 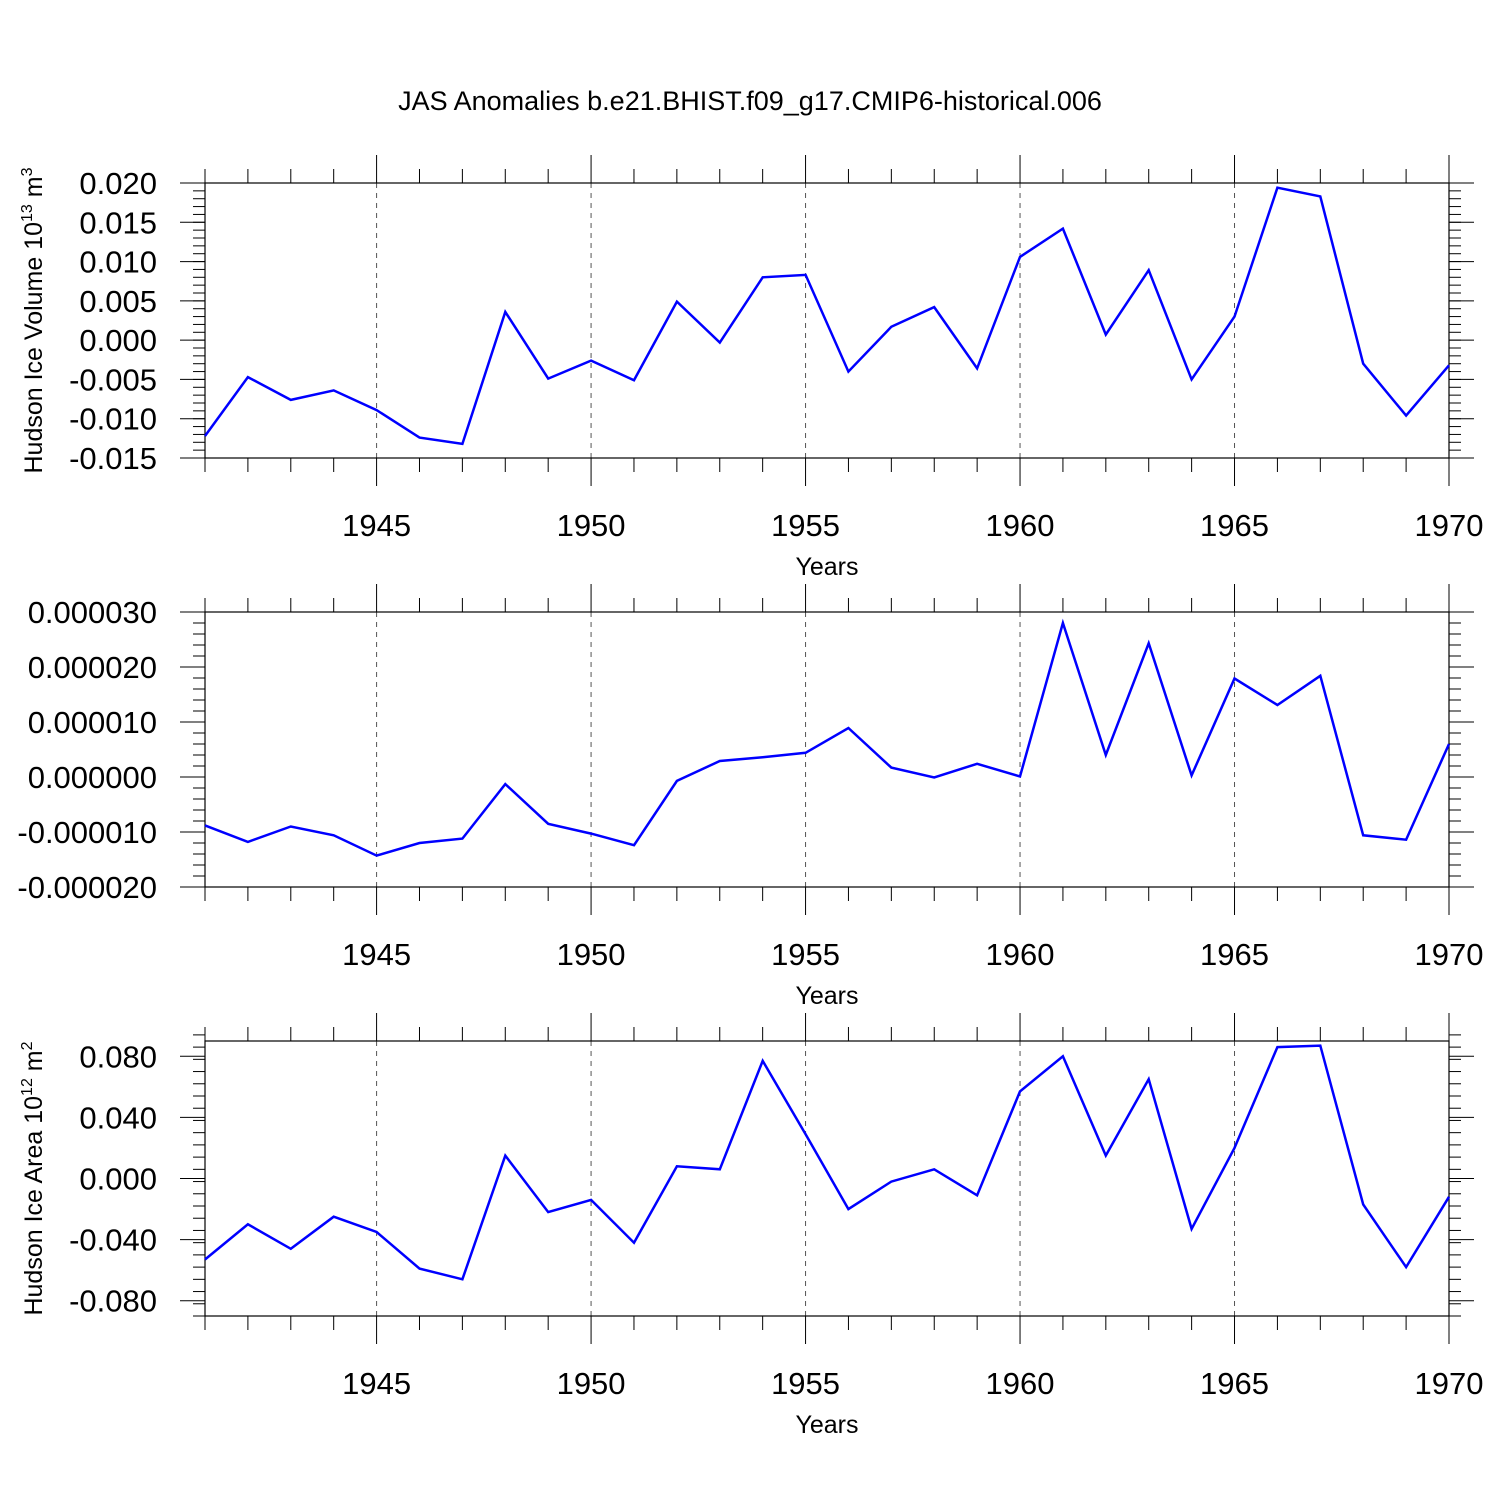 What do you see at coordinates (87, 832) in the screenshot?
I see `y-tick-label: -0.000010` at bounding box center [87, 832].